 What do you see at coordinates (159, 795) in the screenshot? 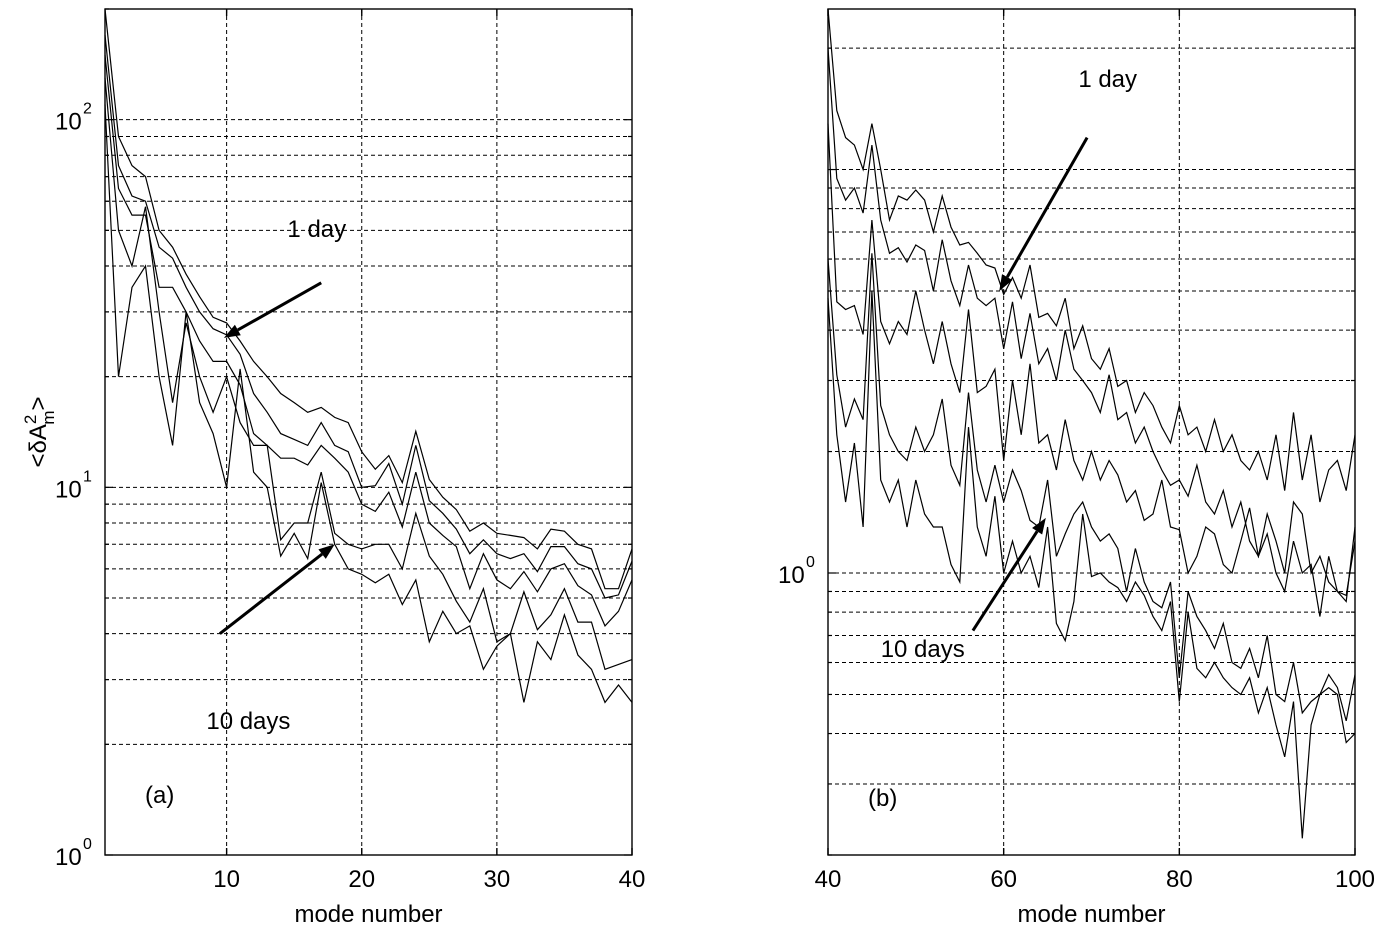
I see `panel-label: (a)` at bounding box center [159, 795].